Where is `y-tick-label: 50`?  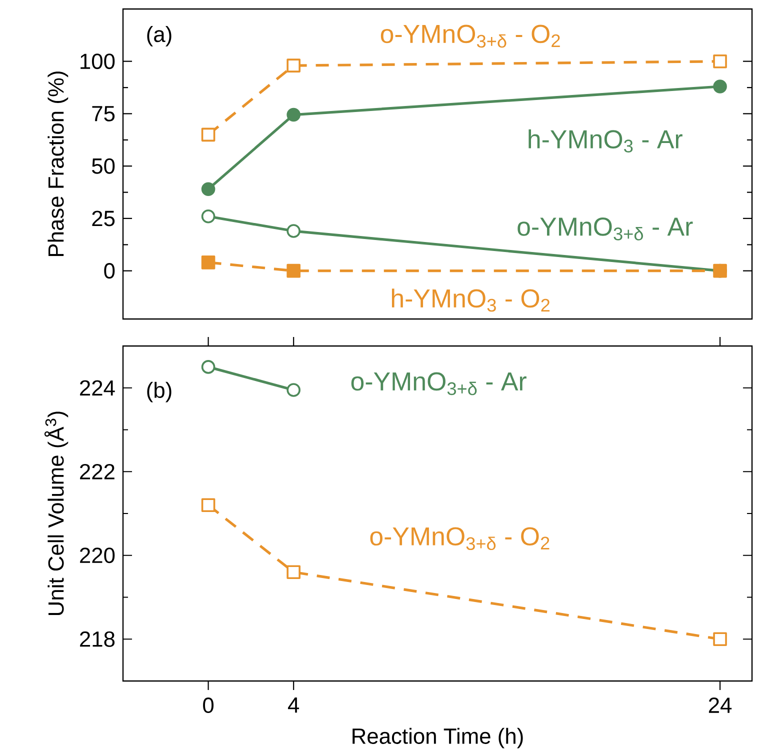 y-tick-label: 50 is located at coordinates (103, 166).